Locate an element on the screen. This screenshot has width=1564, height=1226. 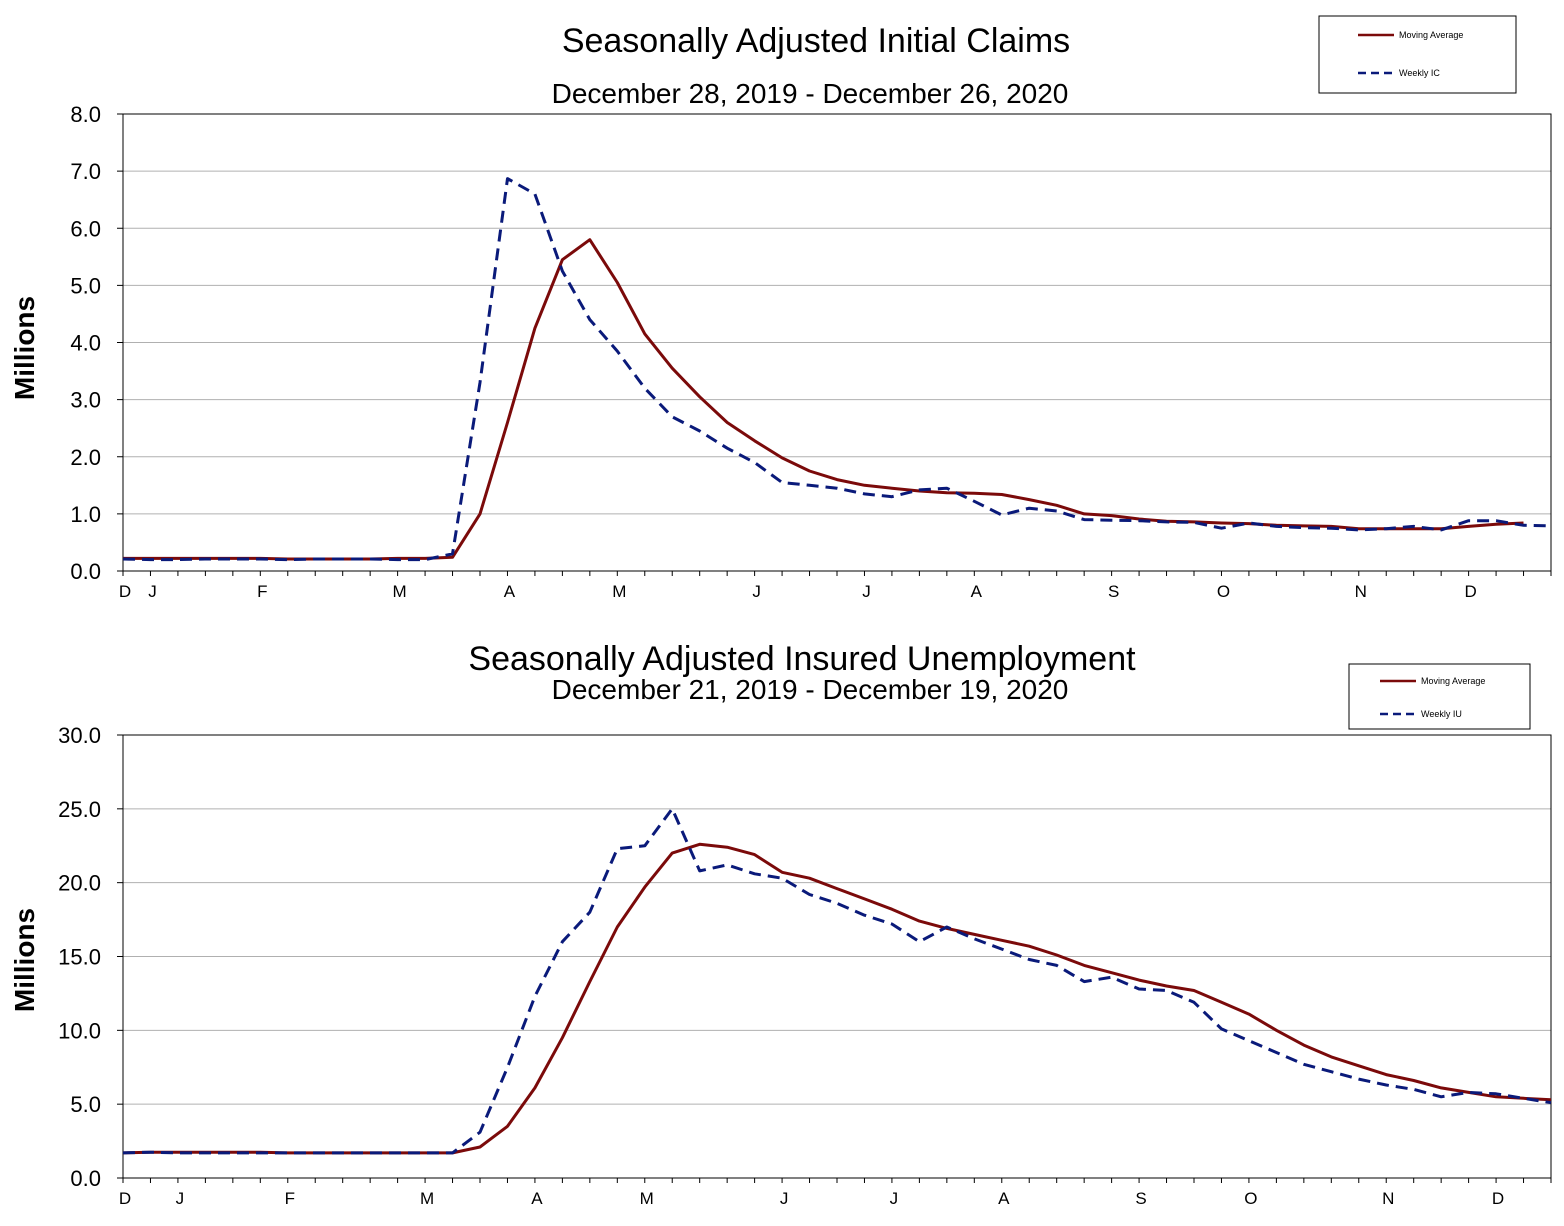
chart-subtitle: December 21, 2019 - December 19, 2020 is located at coordinates (810, 689).